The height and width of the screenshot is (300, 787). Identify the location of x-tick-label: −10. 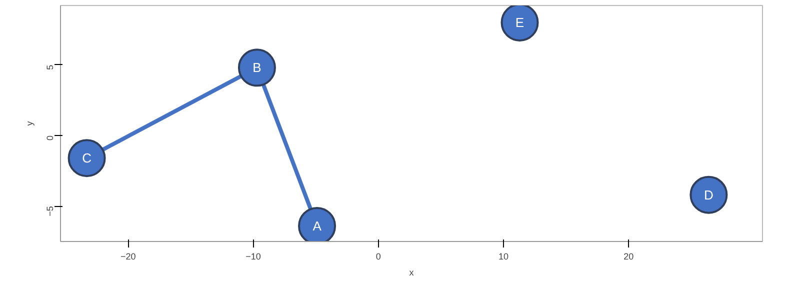
(253, 257).